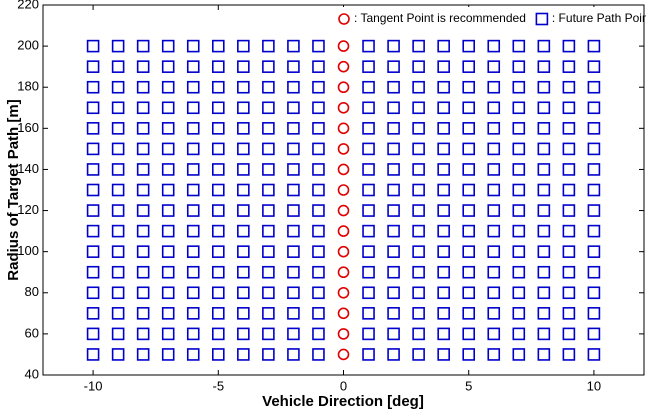 The height and width of the screenshot is (413, 646). Describe the element at coordinates (343, 385) in the screenshot. I see `x-tick-label: 0` at that location.